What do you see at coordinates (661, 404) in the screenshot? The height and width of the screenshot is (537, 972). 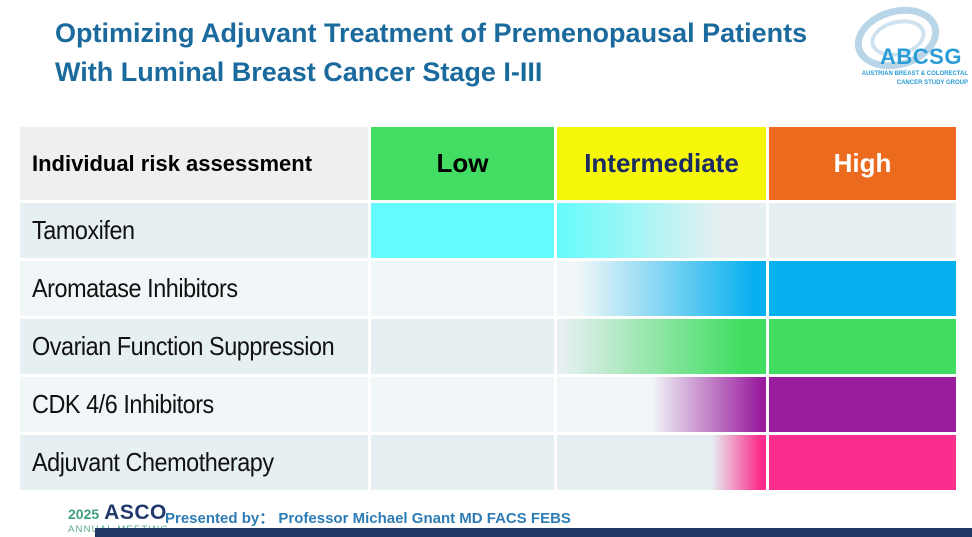 I see `cdk-intermediate-cell` at bounding box center [661, 404].